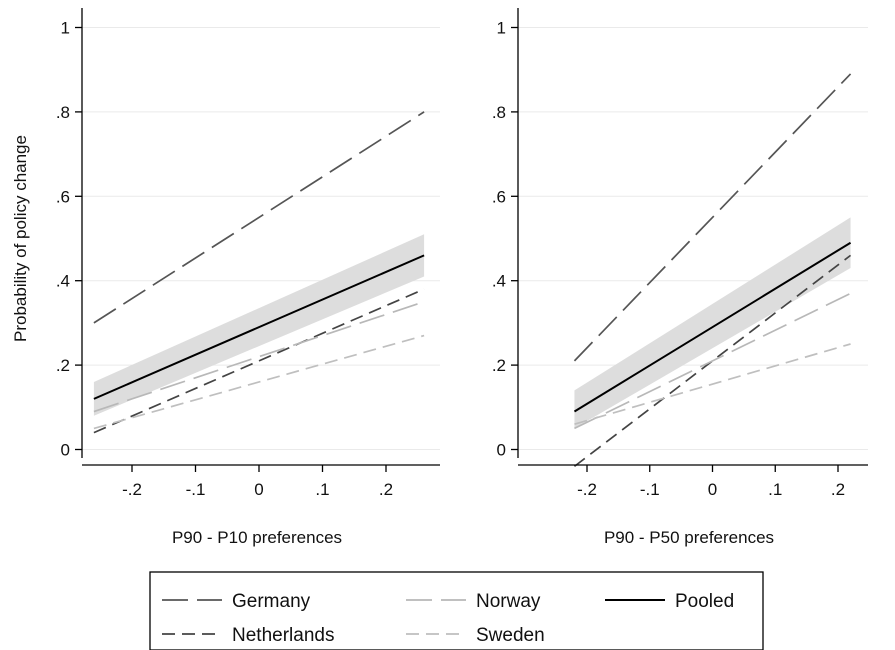  I want to click on legend-item-netherlands: Netherlands, so click(248, 635).